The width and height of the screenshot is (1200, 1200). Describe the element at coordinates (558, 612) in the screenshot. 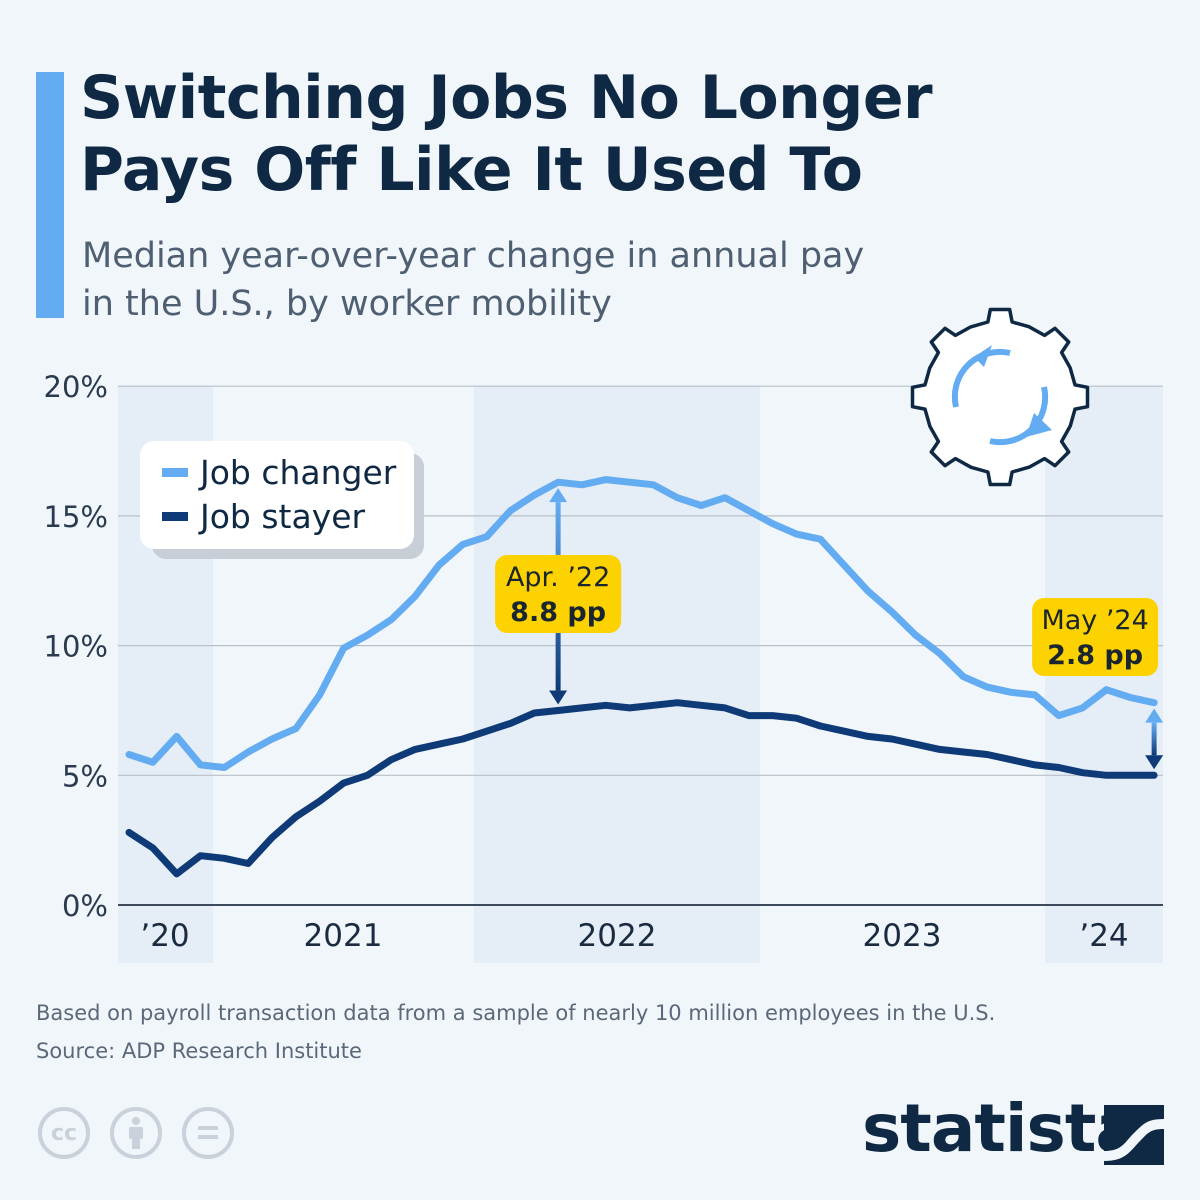

I see `annotation-value: 8.8 pp` at that location.